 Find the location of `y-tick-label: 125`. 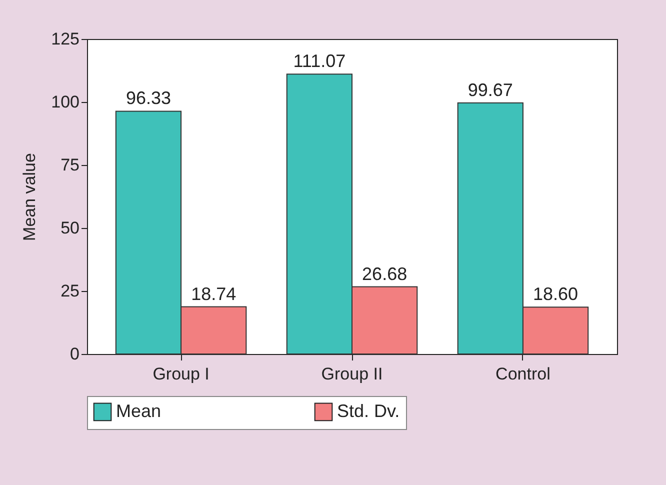

y-tick-label: 125 is located at coordinates (65, 39).